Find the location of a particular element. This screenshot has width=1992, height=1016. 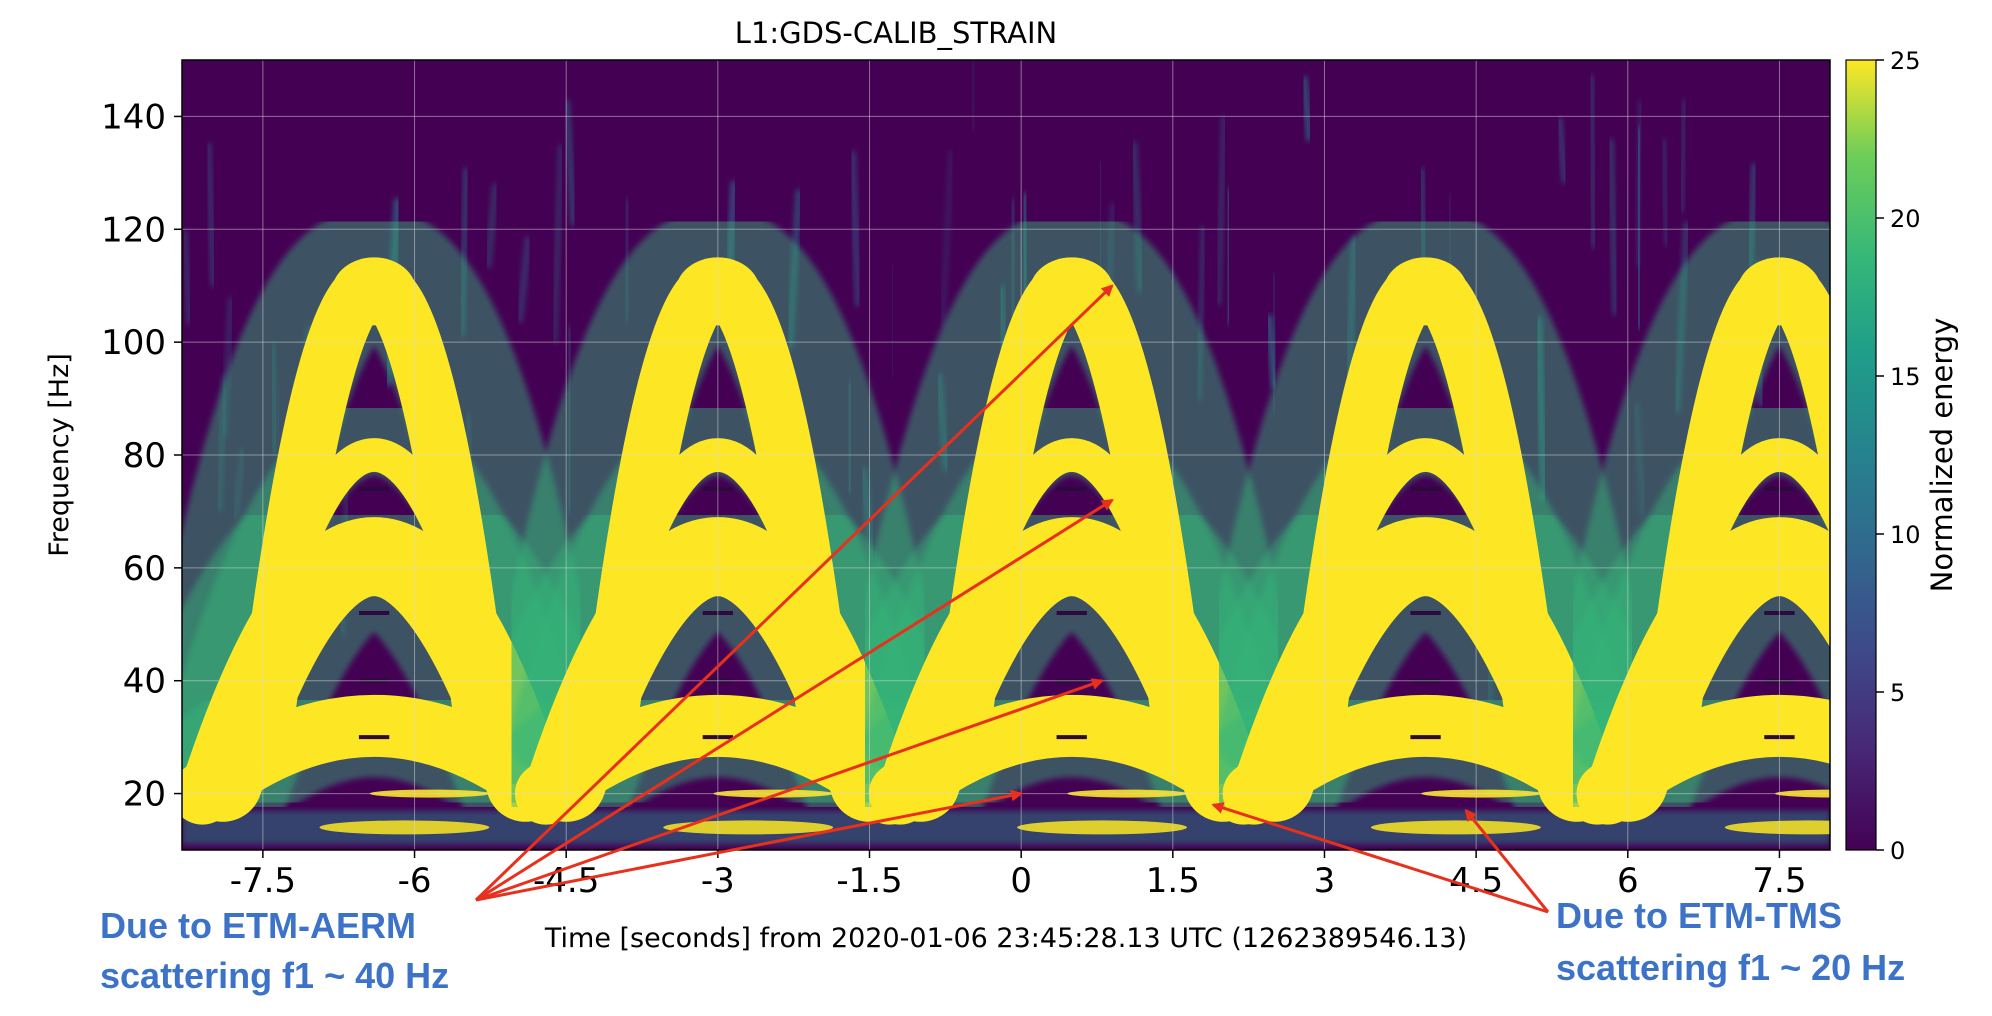

colorbar-tick-label: 25 is located at coordinates (1905, 61).